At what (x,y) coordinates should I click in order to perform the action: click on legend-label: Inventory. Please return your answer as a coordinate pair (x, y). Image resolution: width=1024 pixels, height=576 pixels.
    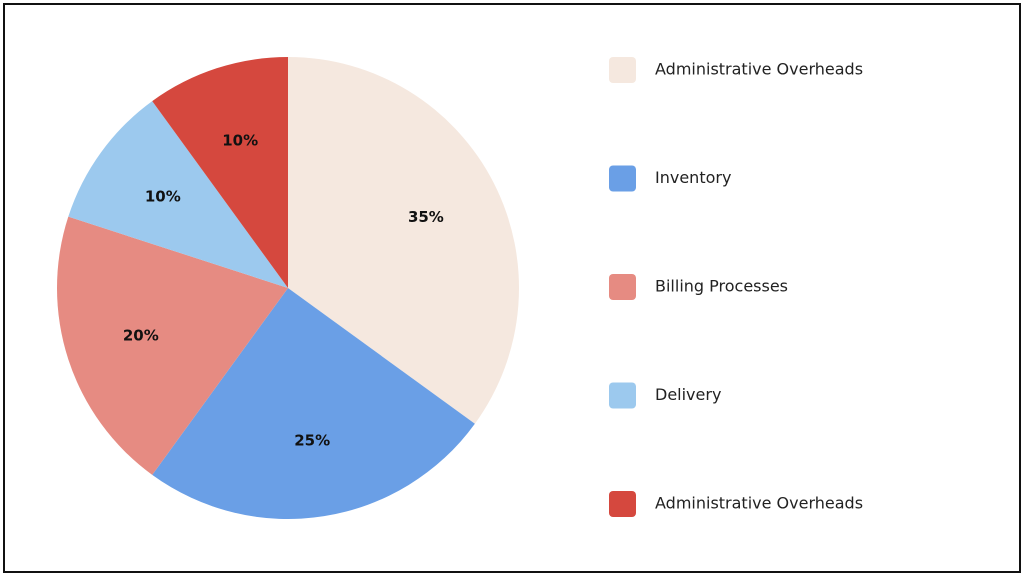
    Looking at the image, I should click on (693, 177).